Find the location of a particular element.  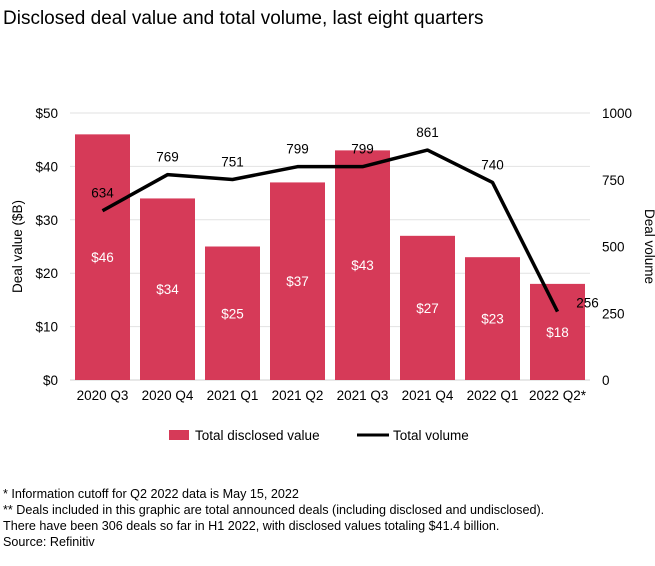

x-tick-label: 2020 Q4 is located at coordinates (168, 395).